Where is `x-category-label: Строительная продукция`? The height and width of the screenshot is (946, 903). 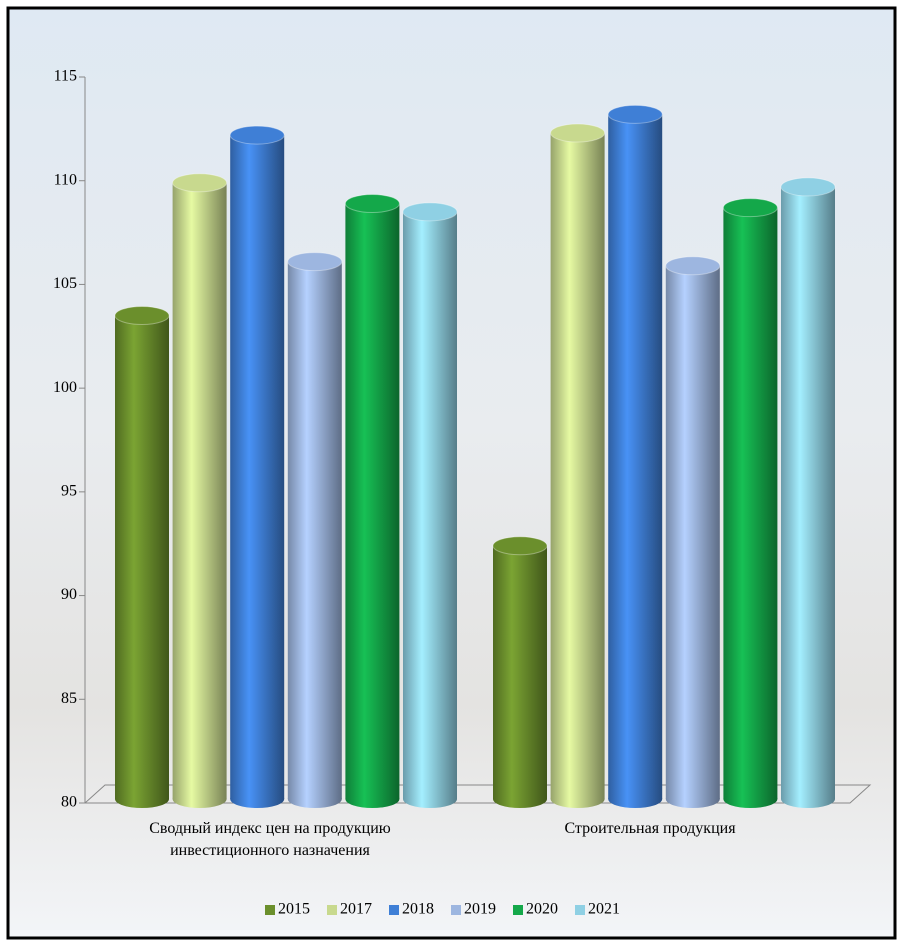 x-category-label: Строительная продукция is located at coordinates (650, 828).